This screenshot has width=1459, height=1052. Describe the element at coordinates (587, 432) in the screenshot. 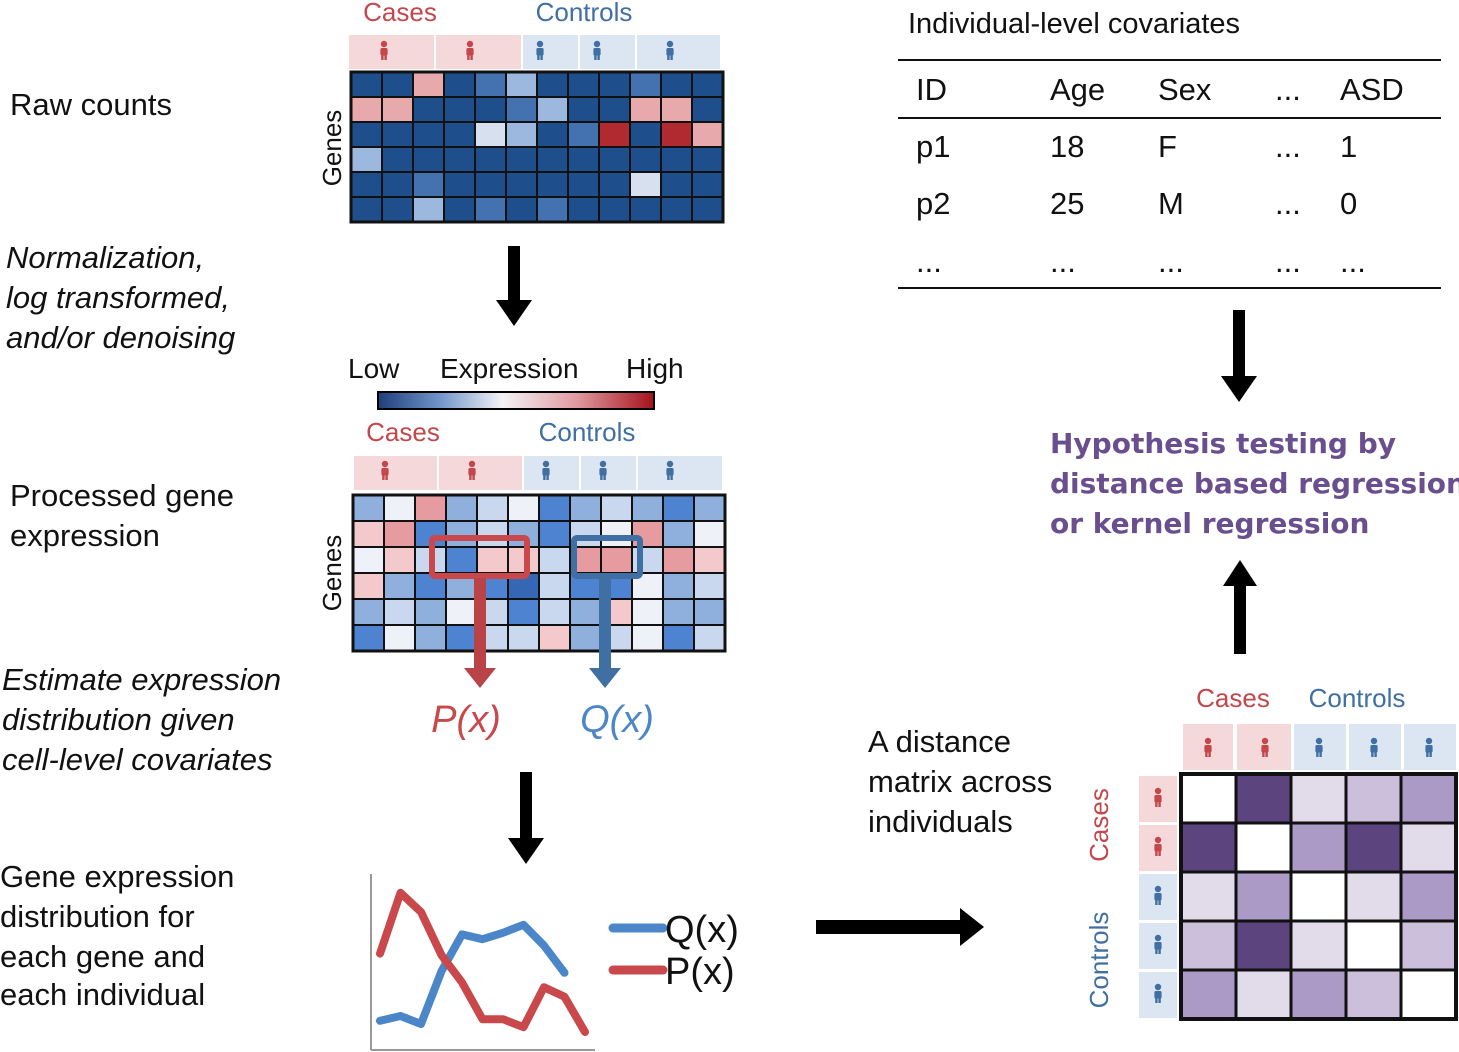

I see `proc-controls-label: Controls` at that location.